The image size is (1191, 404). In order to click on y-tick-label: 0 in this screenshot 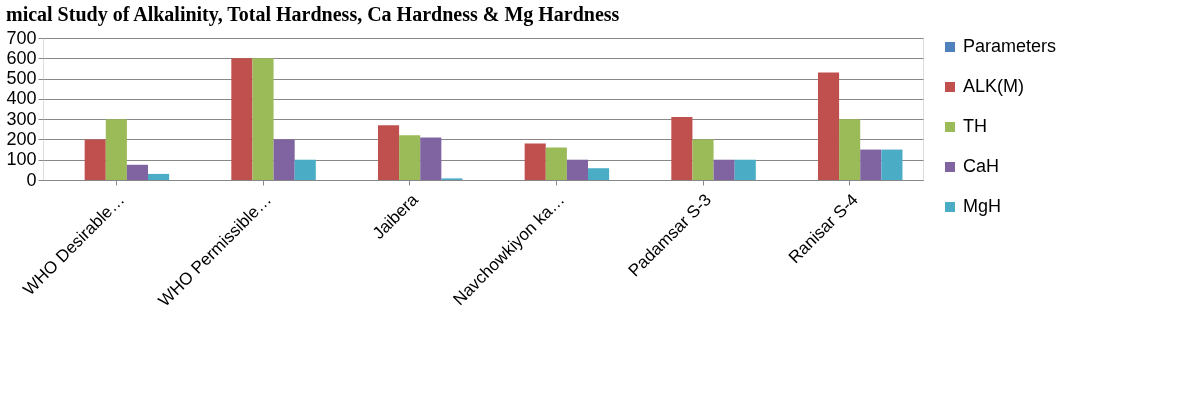, I will do `click(31, 179)`.